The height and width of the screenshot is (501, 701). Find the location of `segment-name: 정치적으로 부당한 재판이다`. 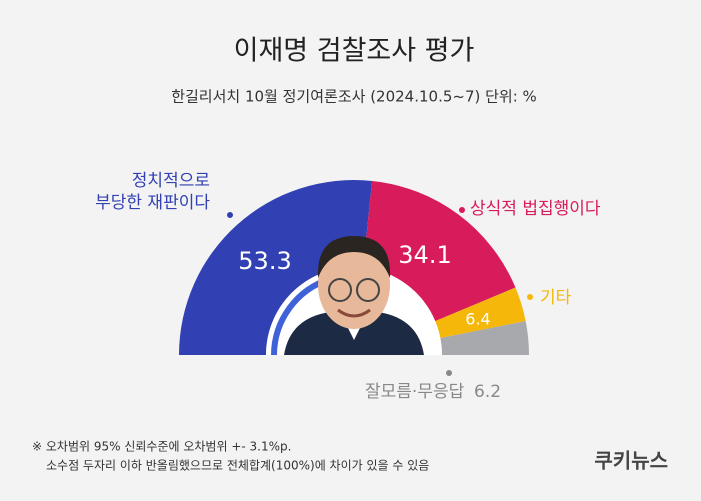

segment-name: 정치적으로 부당한 재판이다 is located at coordinates (152, 192).